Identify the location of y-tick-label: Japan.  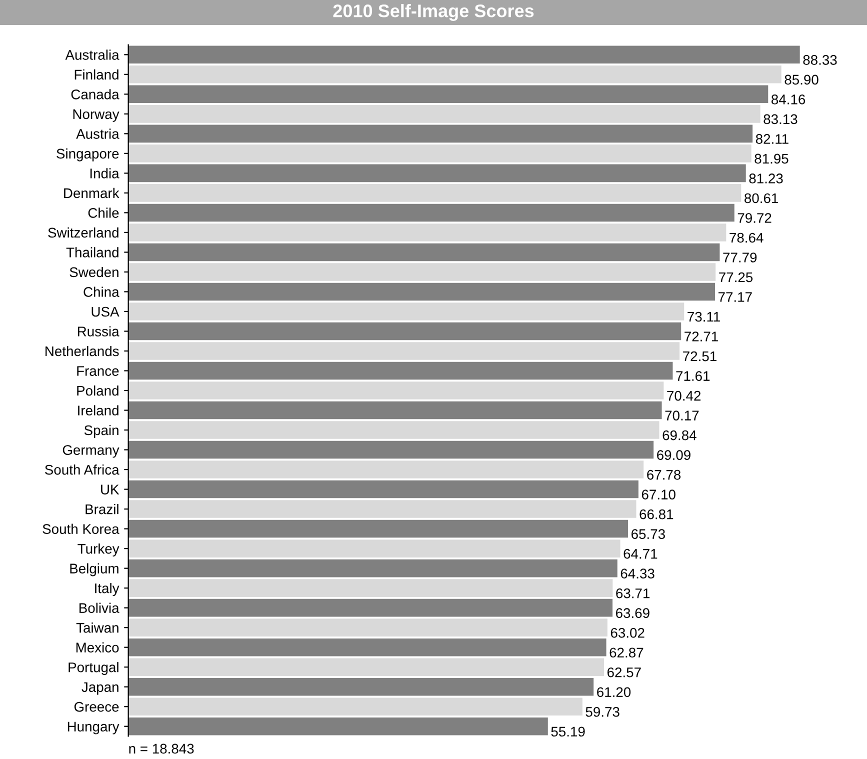
(100, 688).